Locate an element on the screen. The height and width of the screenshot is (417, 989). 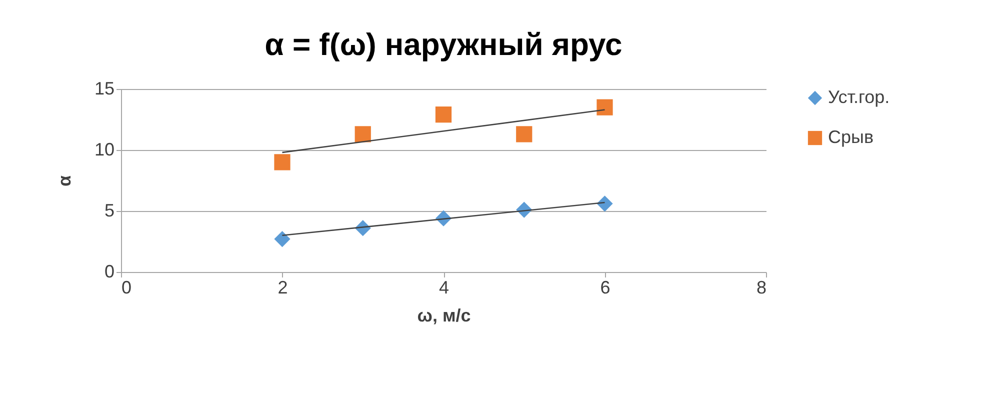
x-tick-label: 6 is located at coordinates (605, 288).